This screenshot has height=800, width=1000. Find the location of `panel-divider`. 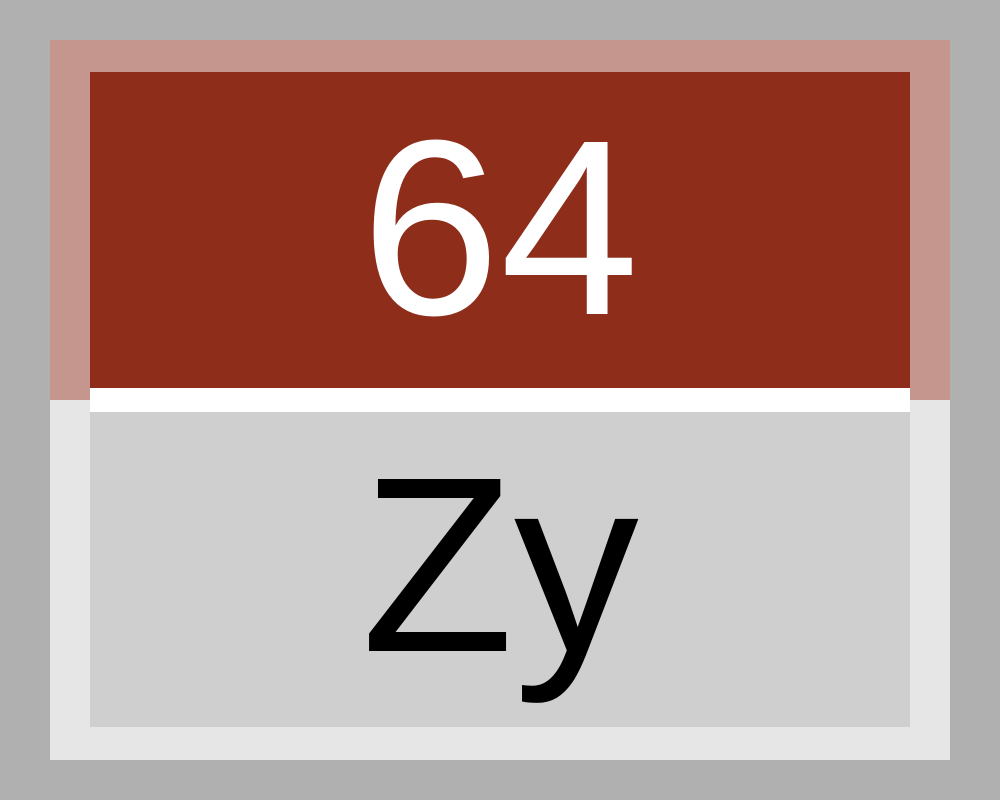

panel-divider is located at coordinates (500, 400).